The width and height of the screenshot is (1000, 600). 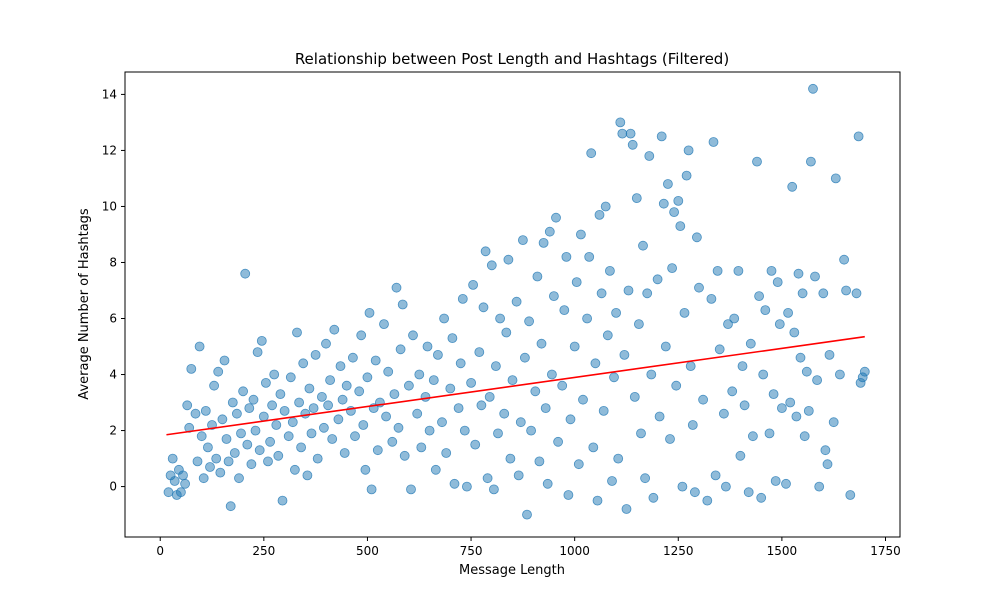 What do you see at coordinates (367, 551) in the screenshot?
I see `x-tick-label: 500` at bounding box center [367, 551].